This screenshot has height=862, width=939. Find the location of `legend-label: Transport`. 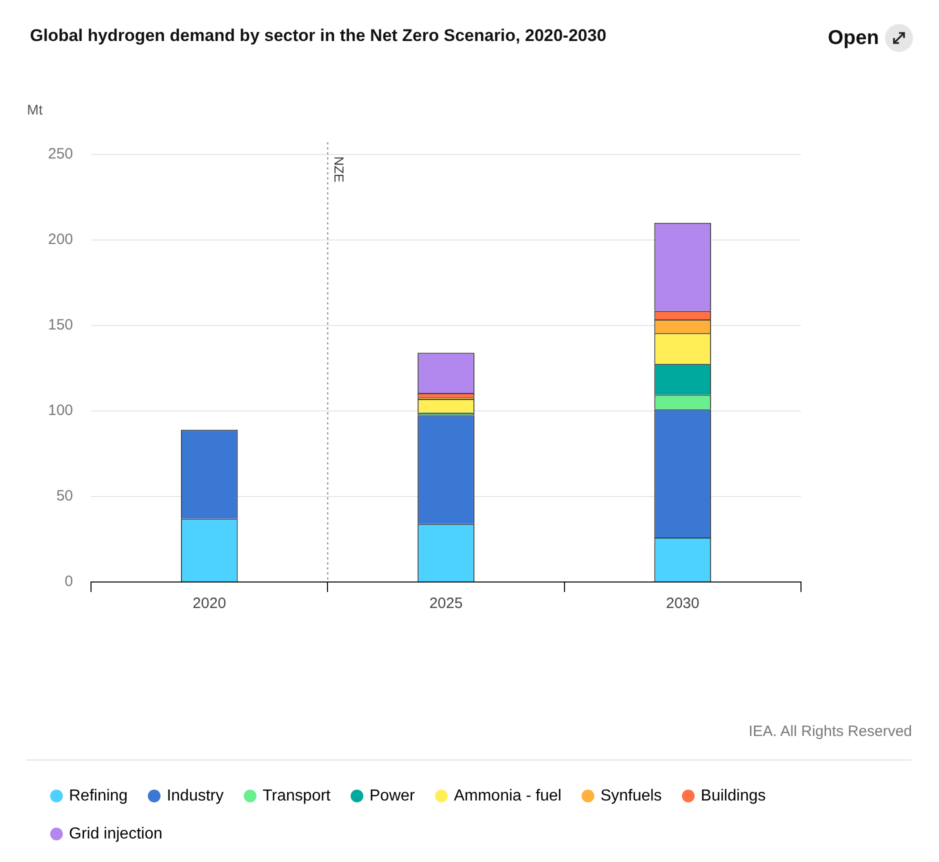

legend-label: Transport is located at coordinates (297, 795).